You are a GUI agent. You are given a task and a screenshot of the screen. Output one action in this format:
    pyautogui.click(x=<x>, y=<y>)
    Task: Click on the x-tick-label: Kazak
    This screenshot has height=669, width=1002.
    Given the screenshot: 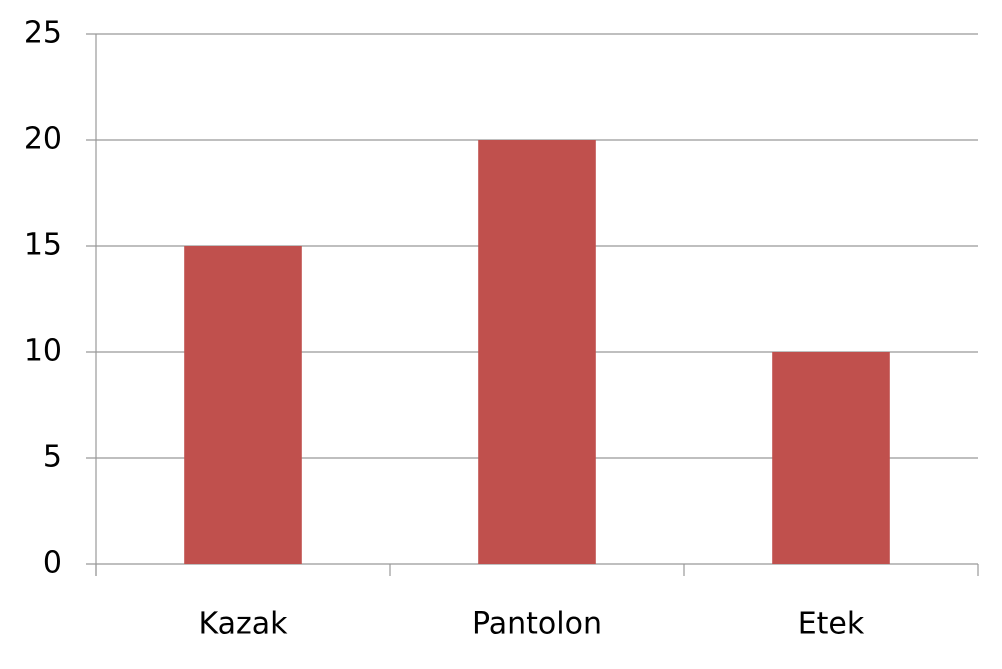 What is the action you would take?
    pyautogui.click(x=243, y=624)
    